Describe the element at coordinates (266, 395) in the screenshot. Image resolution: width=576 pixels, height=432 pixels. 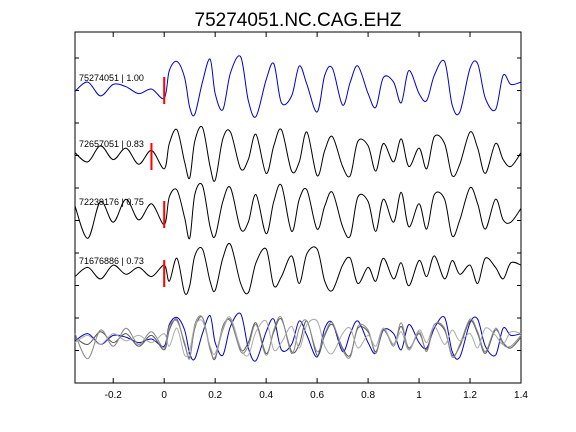
I see `x-tick-label: 0.4` at that location.